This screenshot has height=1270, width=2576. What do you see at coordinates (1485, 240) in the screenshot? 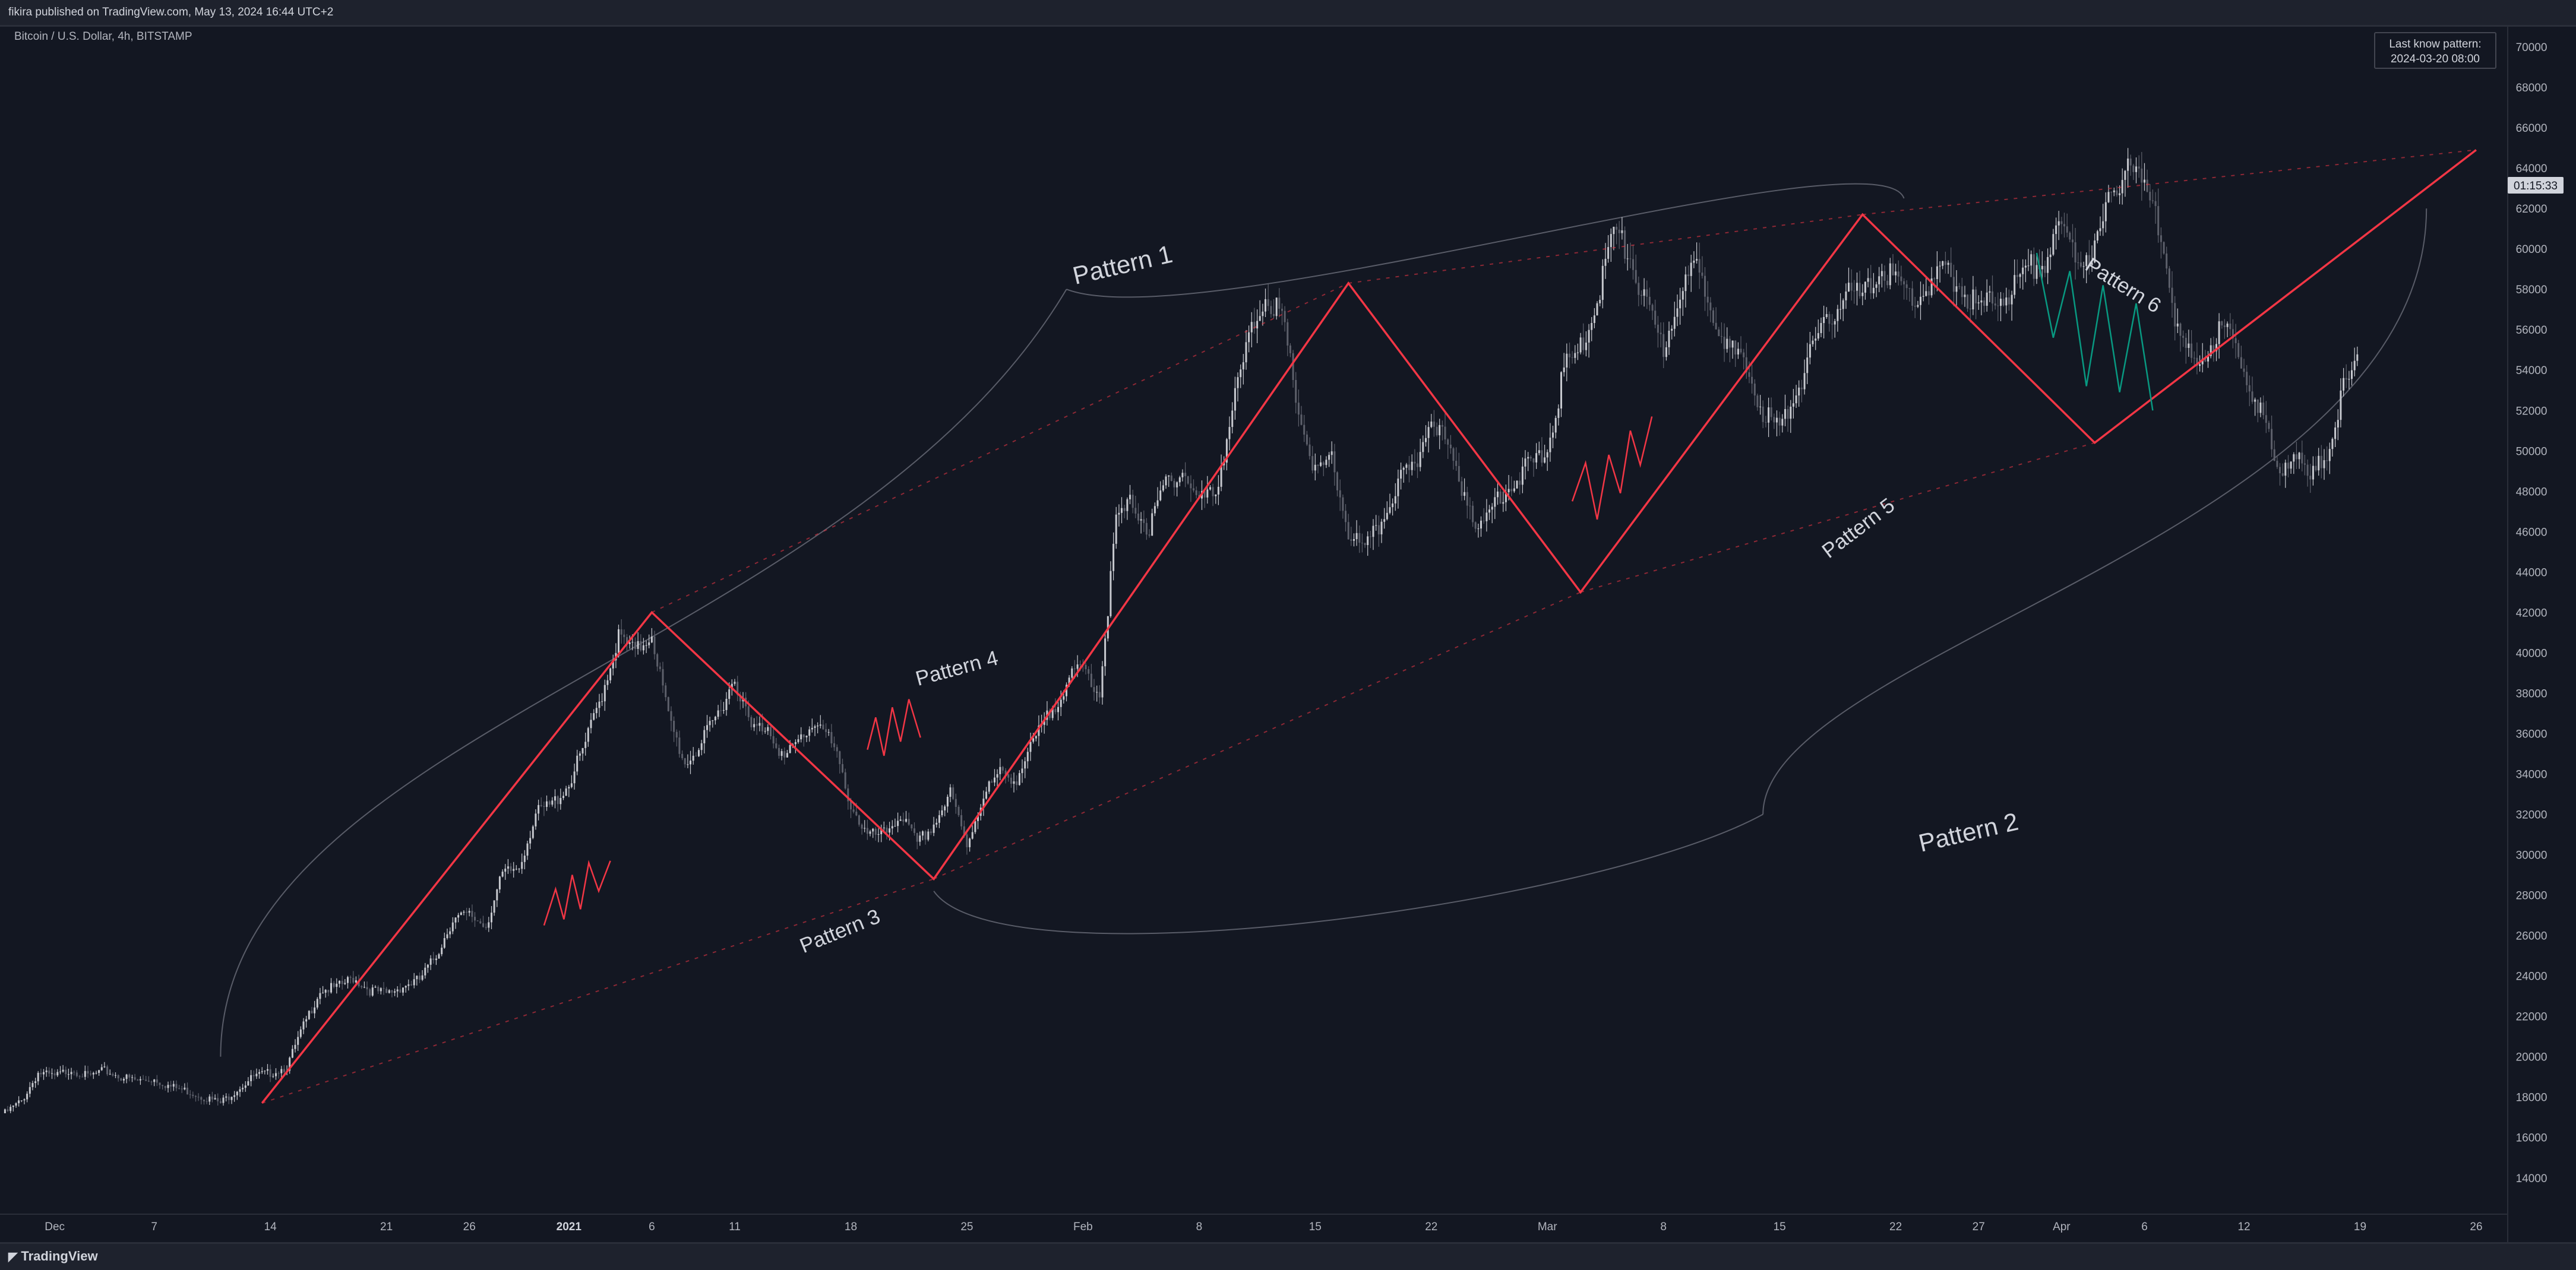
I see `pattern-brace` at bounding box center [1485, 240].